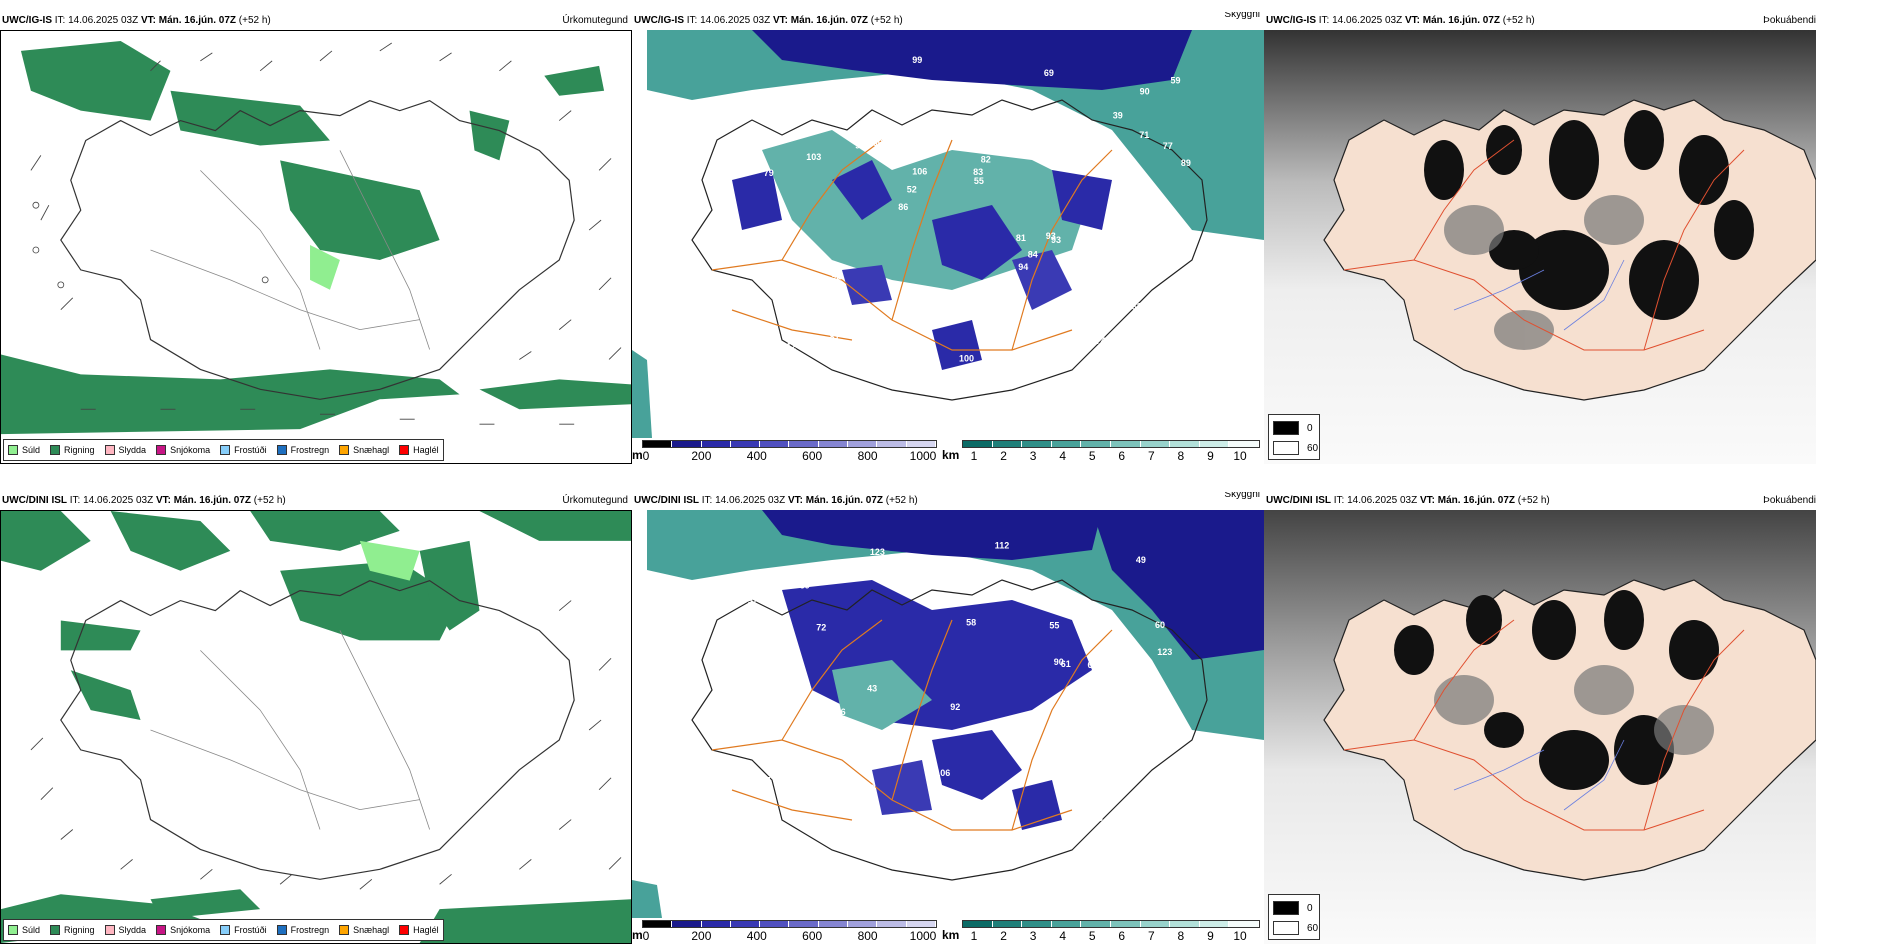  Describe the element at coordinates (1210, 936) in the screenshot. I see `bar-tick-label: 9` at that location.